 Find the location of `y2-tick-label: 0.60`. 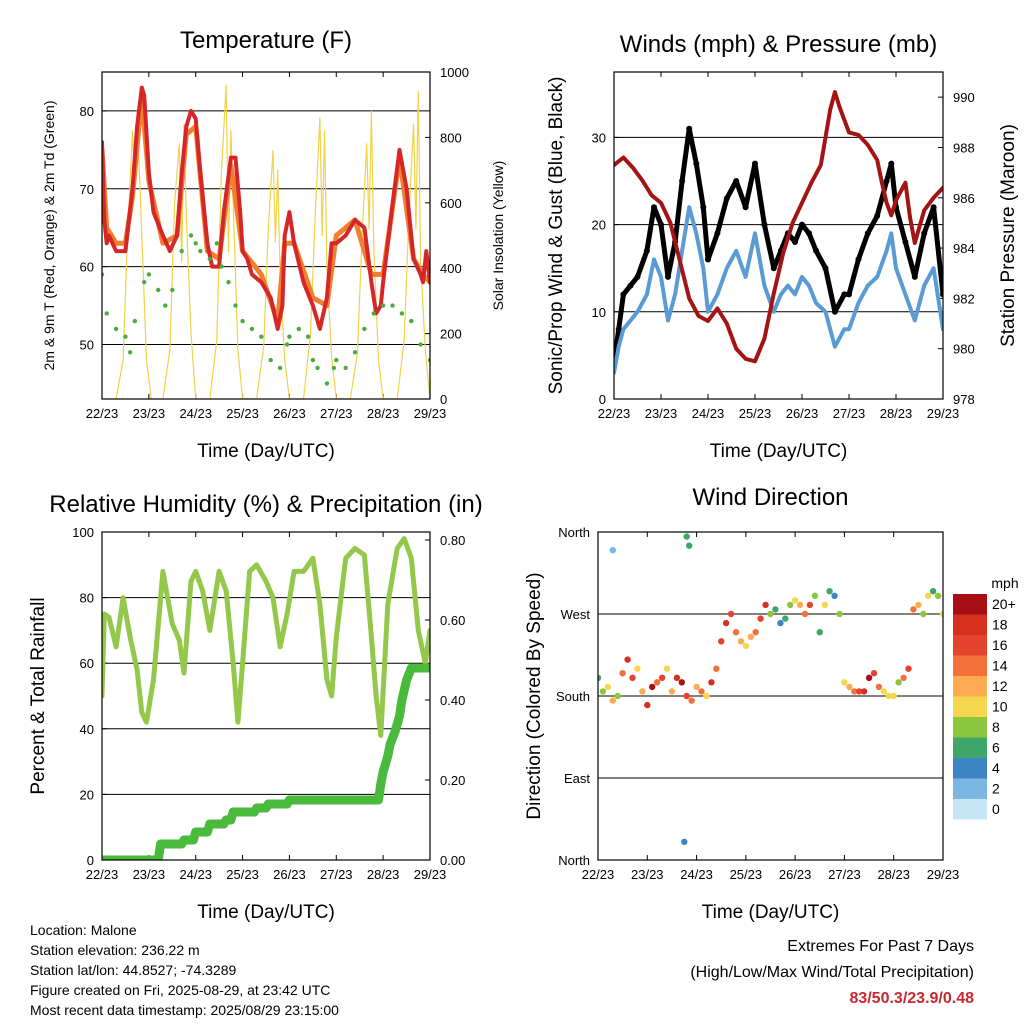

y2-tick-label: 0.60 is located at coordinates (452, 620).